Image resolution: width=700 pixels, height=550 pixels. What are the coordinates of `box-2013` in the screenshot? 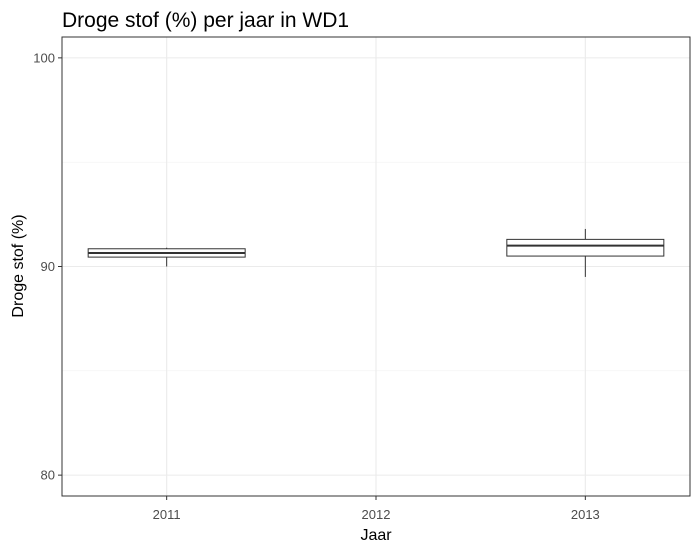 It's located at (585, 252).